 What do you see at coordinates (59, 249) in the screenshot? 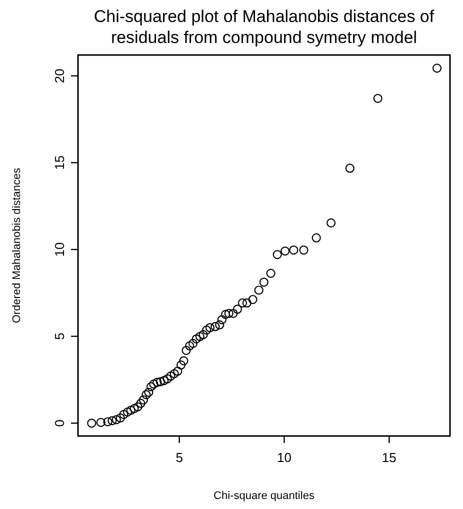
I see `y-tick-label: 10` at bounding box center [59, 249].